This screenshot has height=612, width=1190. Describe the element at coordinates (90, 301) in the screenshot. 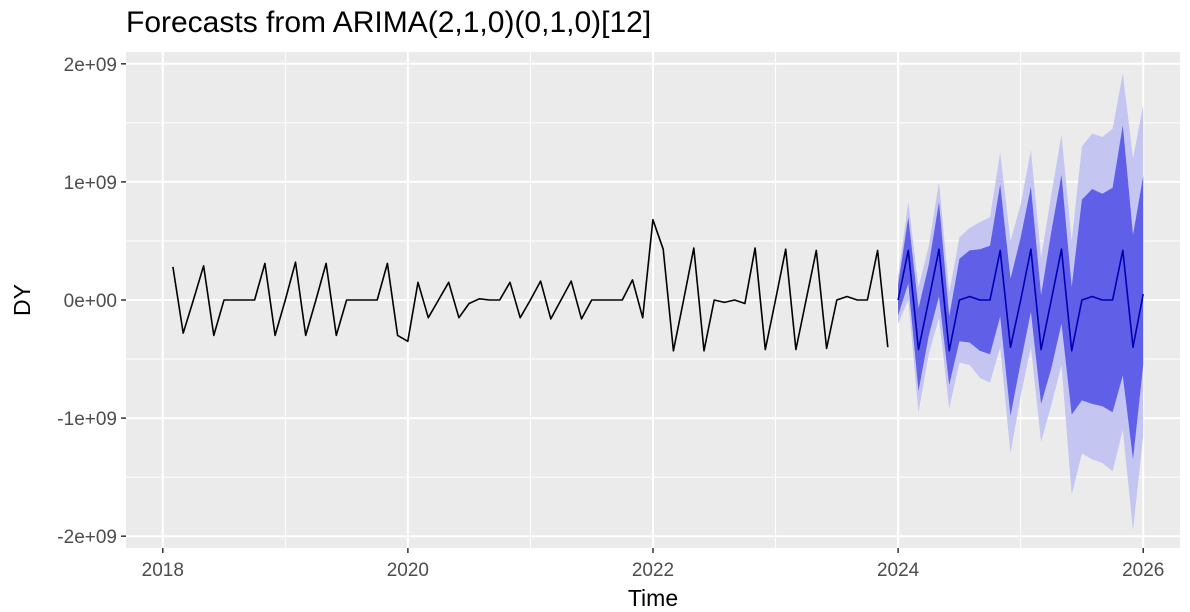

I see `y-tick-label: 0e+00` at that location.